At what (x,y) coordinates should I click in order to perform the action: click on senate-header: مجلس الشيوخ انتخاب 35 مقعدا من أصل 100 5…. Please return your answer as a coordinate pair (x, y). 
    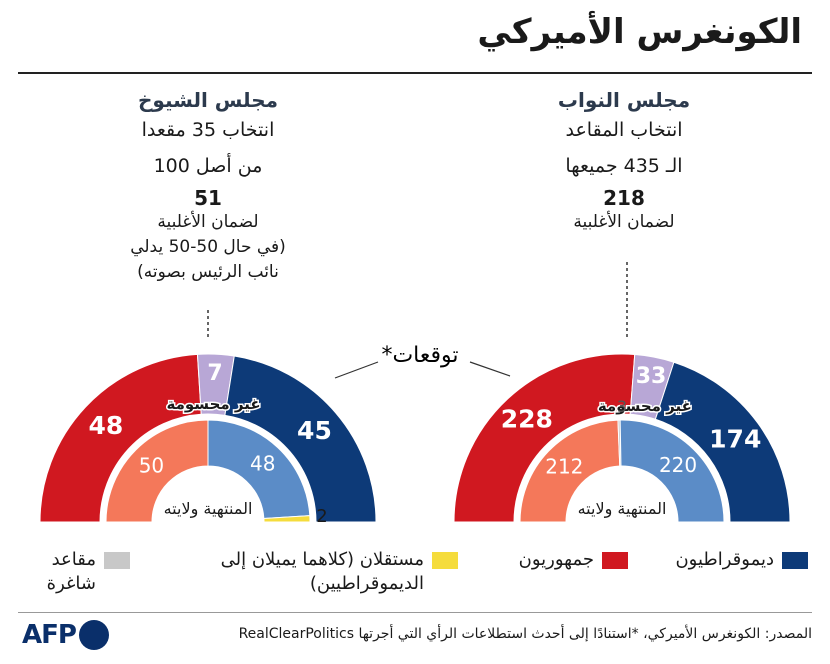
    Looking at the image, I should click on (208, 186).